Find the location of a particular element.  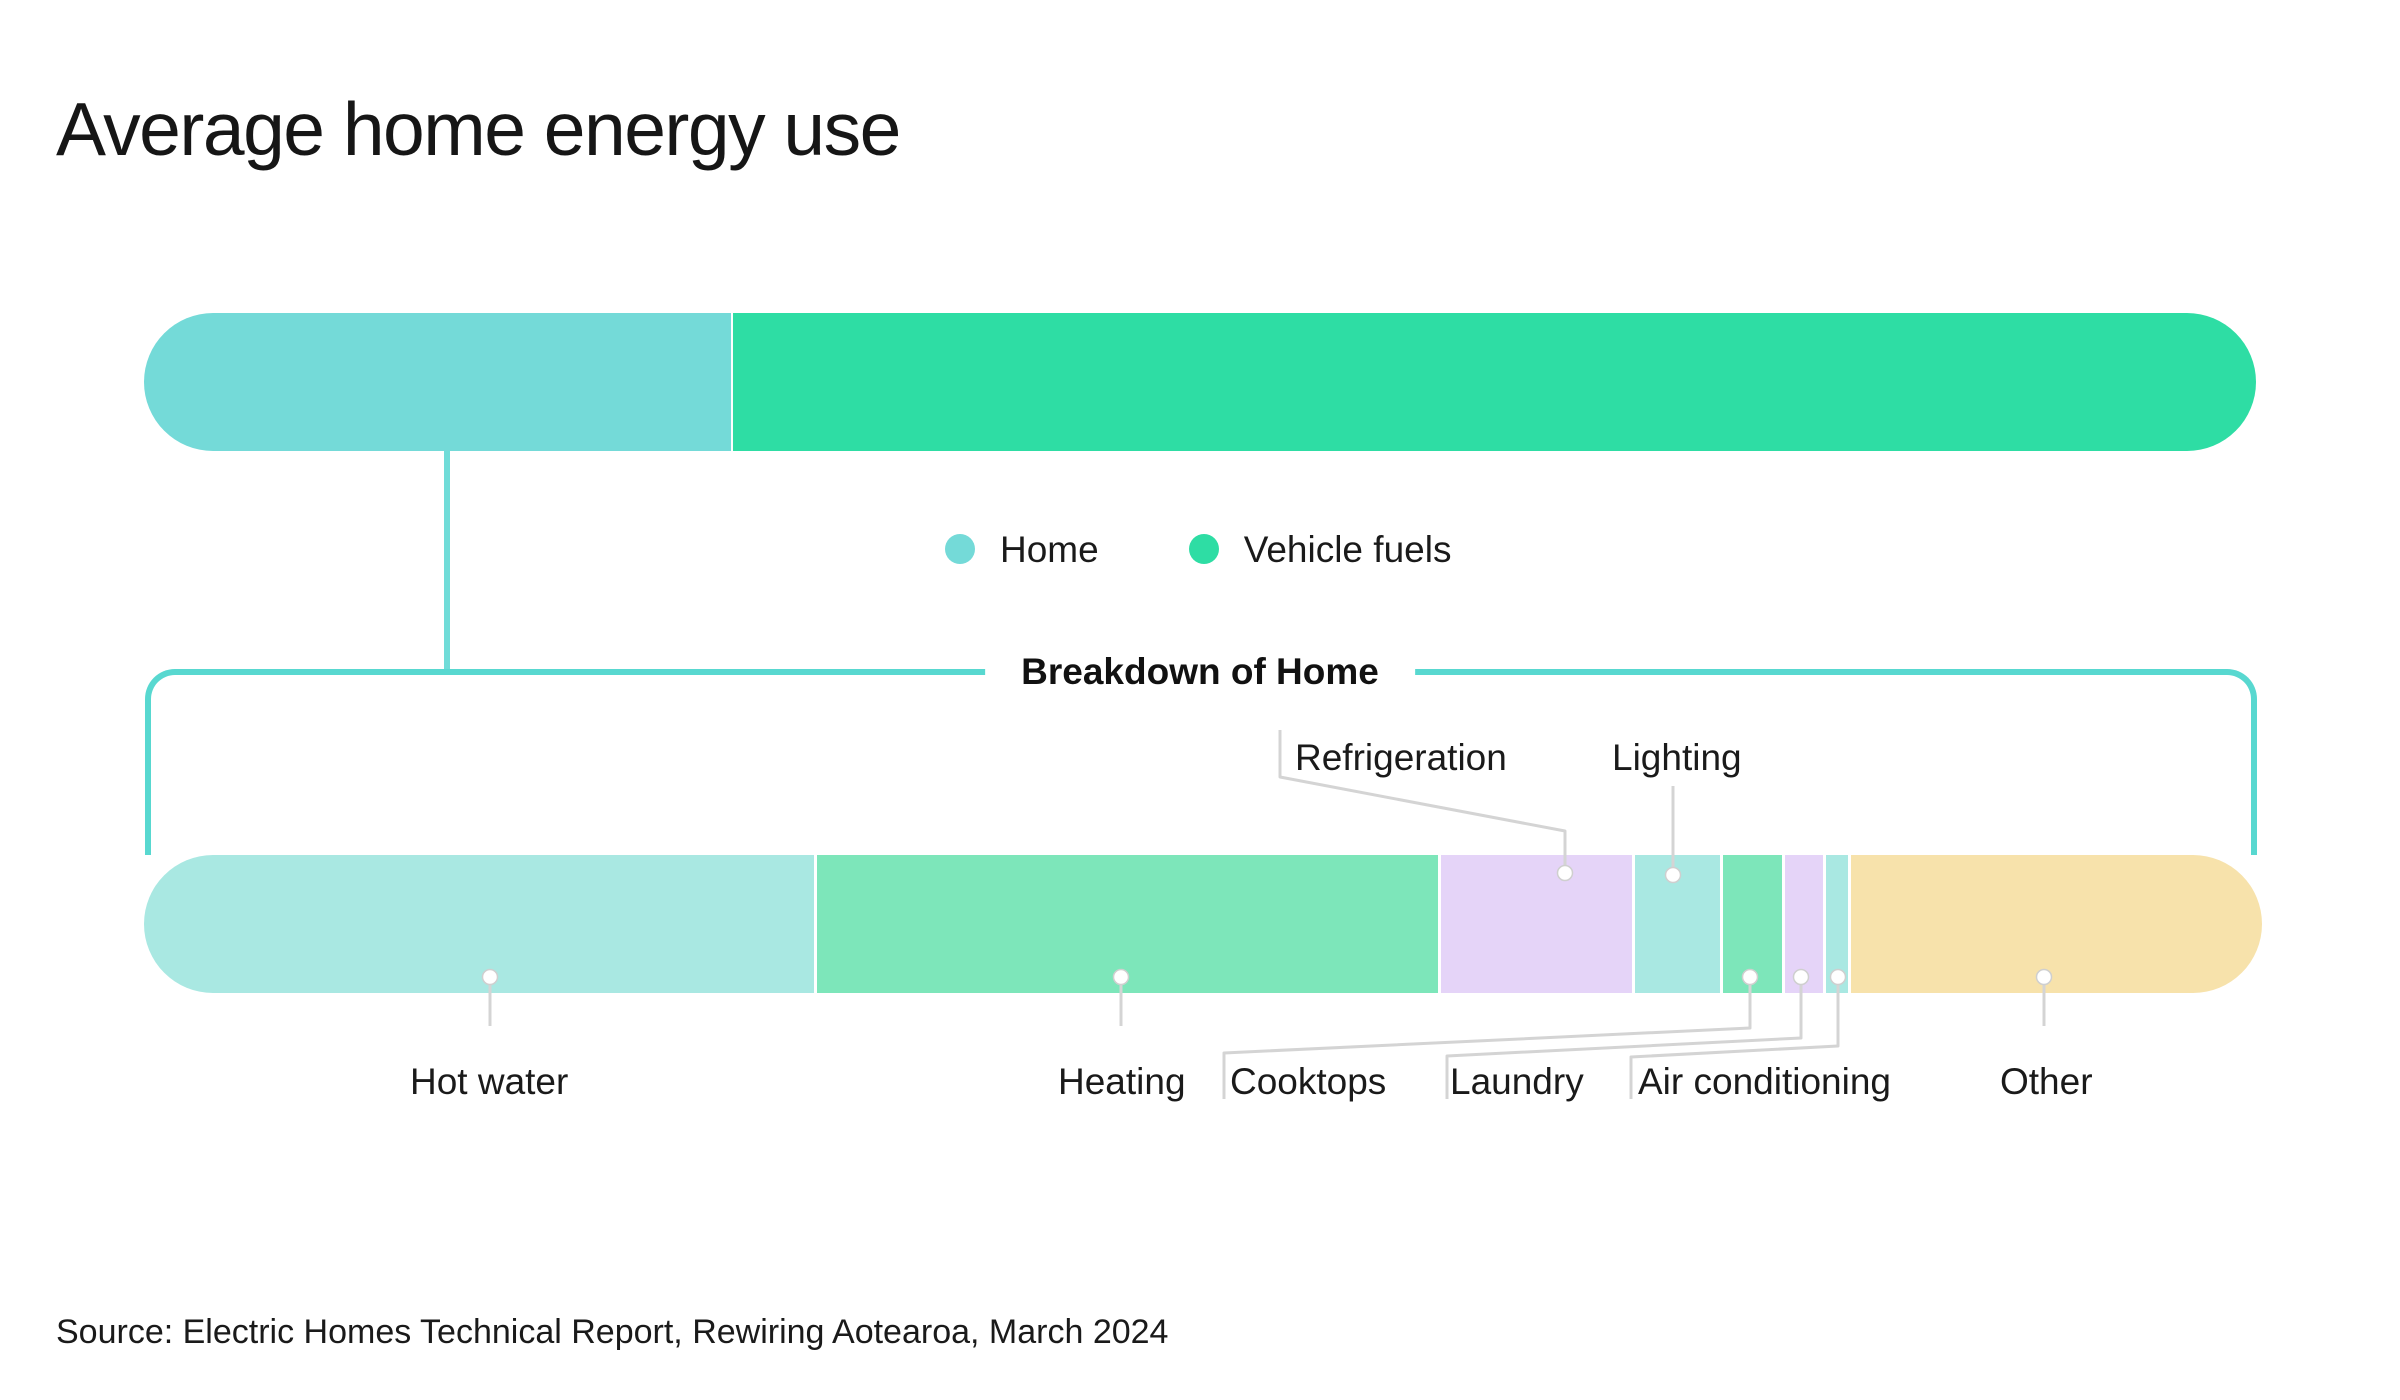

bar-segment-refrigeration is located at coordinates (1537, 924).